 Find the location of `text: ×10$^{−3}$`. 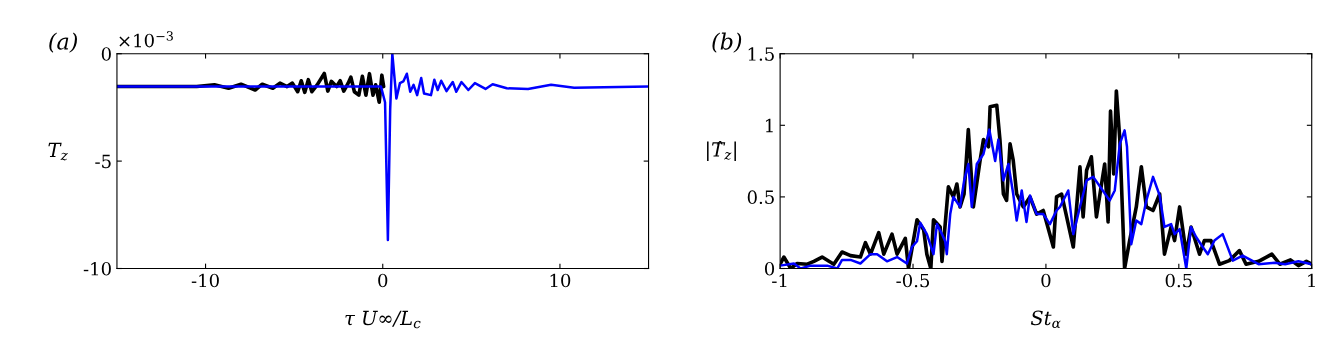

text: ×10$^{−3}$ is located at coordinates (146, 39).